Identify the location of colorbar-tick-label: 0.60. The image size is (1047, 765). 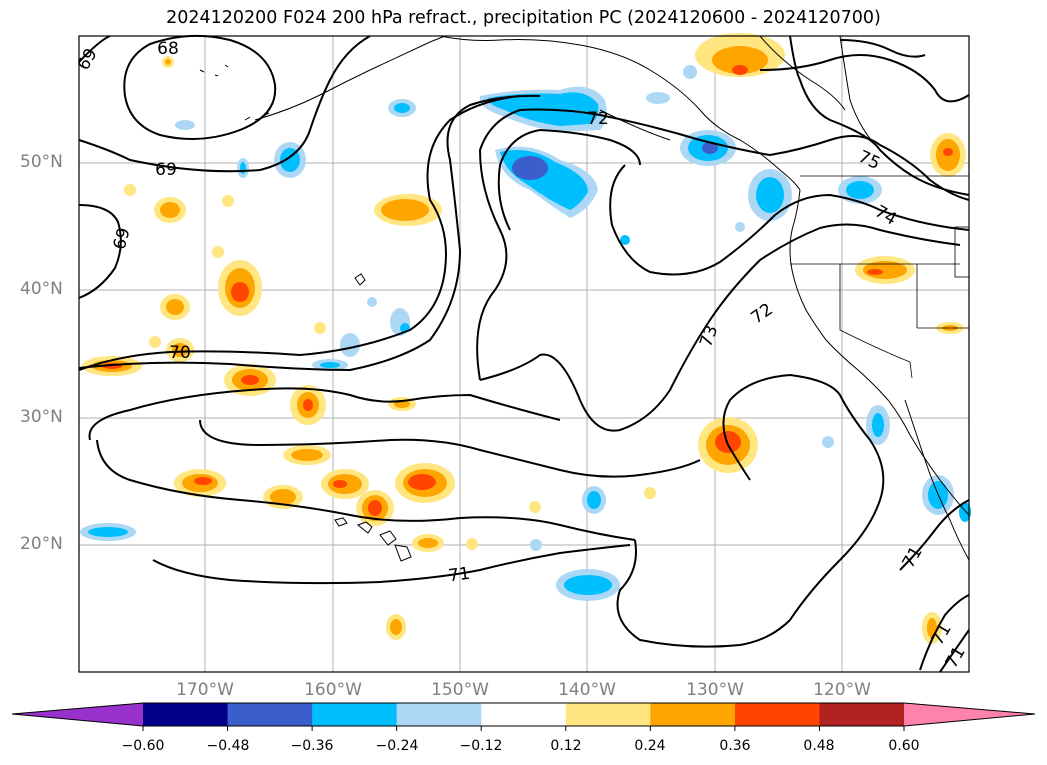
(904, 746).